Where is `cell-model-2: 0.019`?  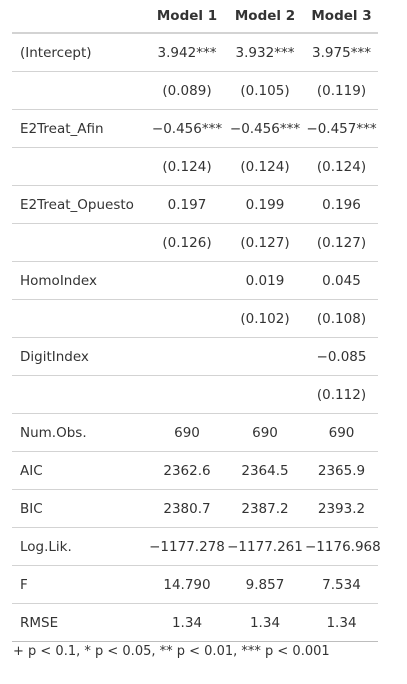
cell-model-2: 0.019 is located at coordinates (265, 280).